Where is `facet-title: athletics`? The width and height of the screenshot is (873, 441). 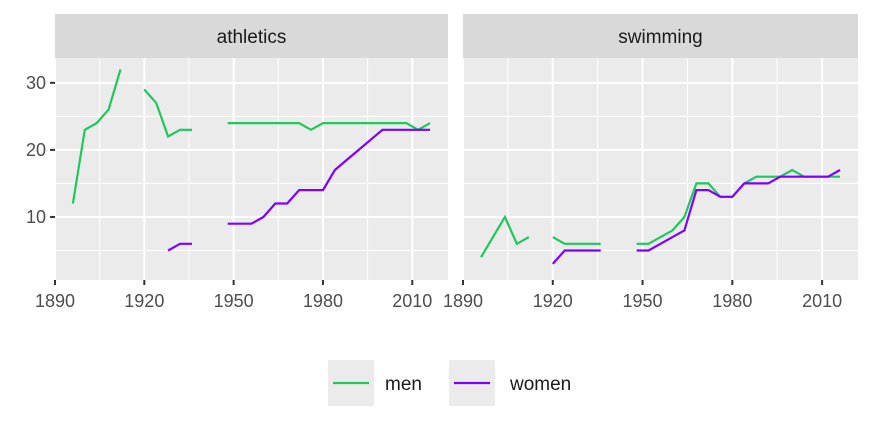
facet-title: athletics is located at coordinates (252, 37).